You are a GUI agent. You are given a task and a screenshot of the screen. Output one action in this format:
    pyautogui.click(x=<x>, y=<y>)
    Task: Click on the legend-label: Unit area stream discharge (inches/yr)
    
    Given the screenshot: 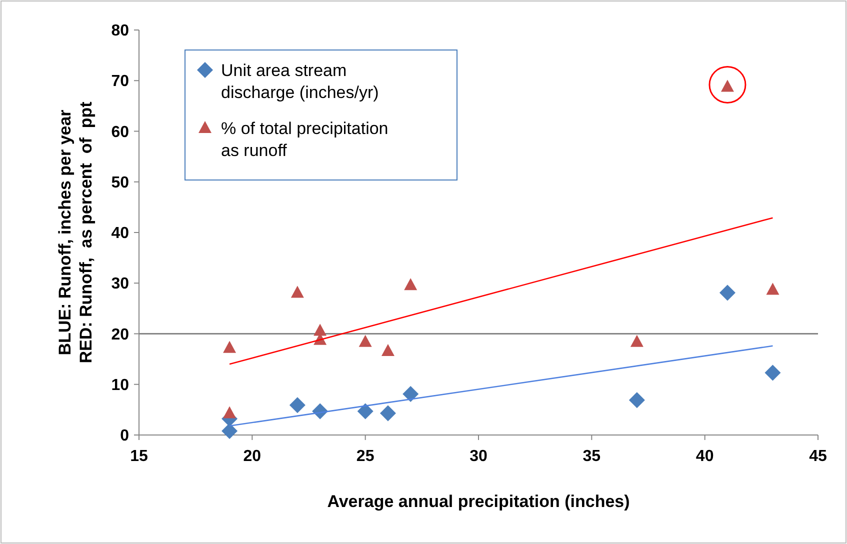 What is the action you would take?
    pyautogui.click(x=300, y=81)
    